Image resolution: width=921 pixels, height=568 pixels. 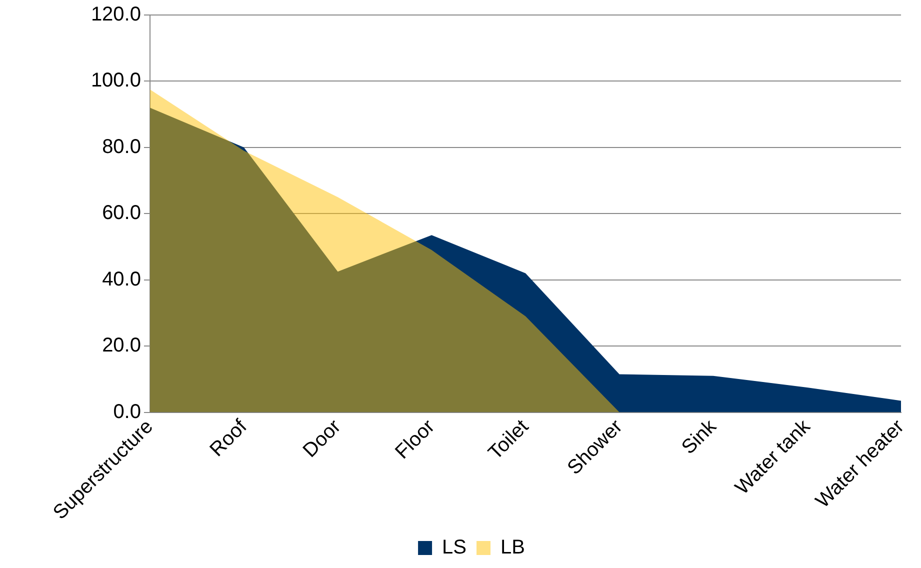 What do you see at coordinates (121, 213) in the screenshot?
I see `y-tick-label: 60.0` at bounding box center [121, 213].